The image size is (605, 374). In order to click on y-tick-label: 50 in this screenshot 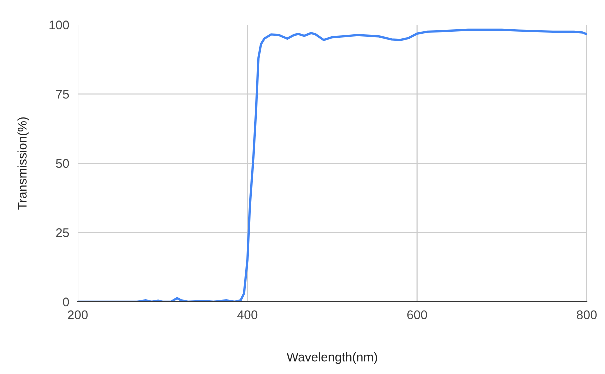, I will do `click(63, 163)`.